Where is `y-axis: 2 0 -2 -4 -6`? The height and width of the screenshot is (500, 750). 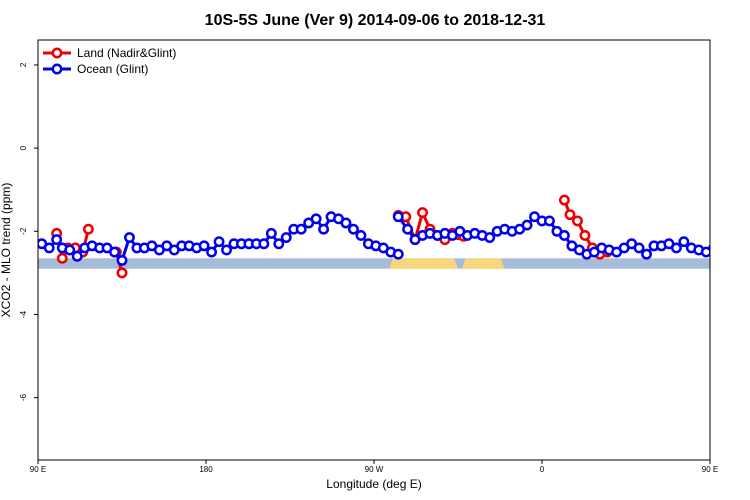 y-axis: 2 0 -2 -4 -6 is located at coordinates (28, 231).